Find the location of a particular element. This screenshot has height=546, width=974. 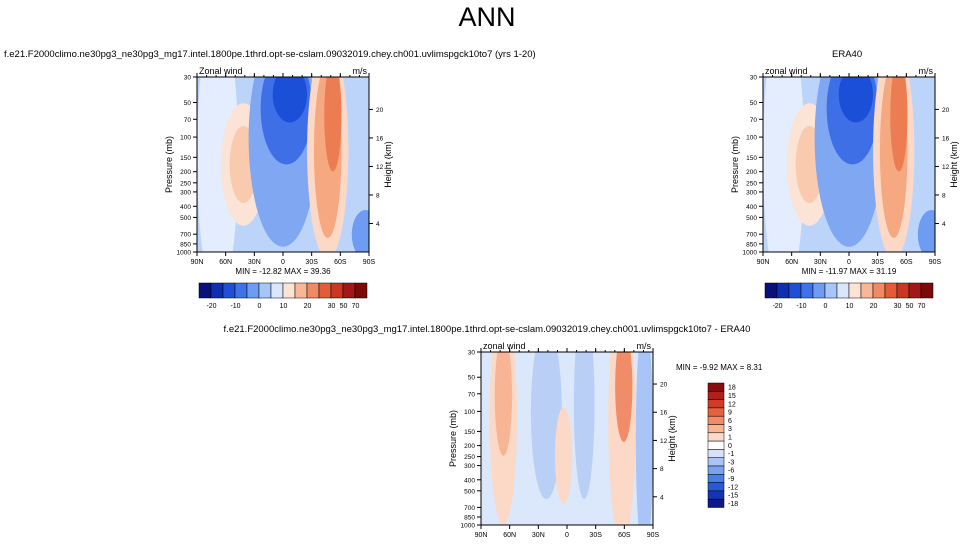

y-tick-label: 100 is located at coordinates (469, 412).